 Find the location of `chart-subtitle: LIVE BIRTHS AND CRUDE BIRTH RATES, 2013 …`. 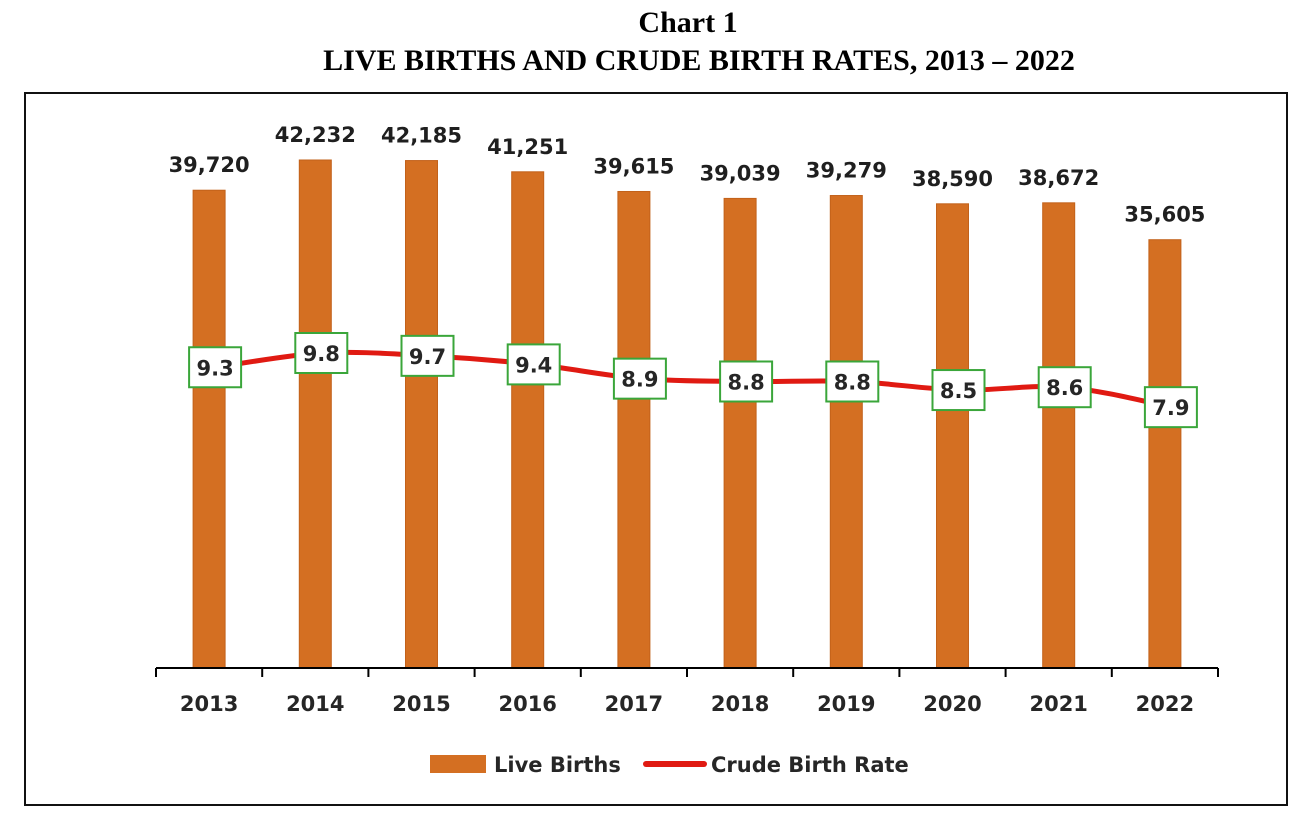

chart-subtitle: LIVE BIRTHS AND CRUDE BIRTH RATES, 2013 … is located at coordinates (699, 60).